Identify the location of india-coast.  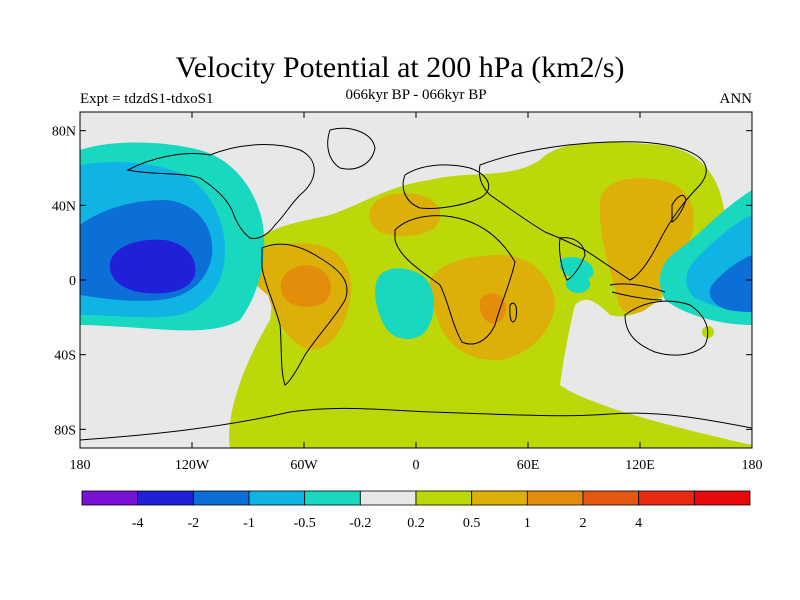
(572, 259).